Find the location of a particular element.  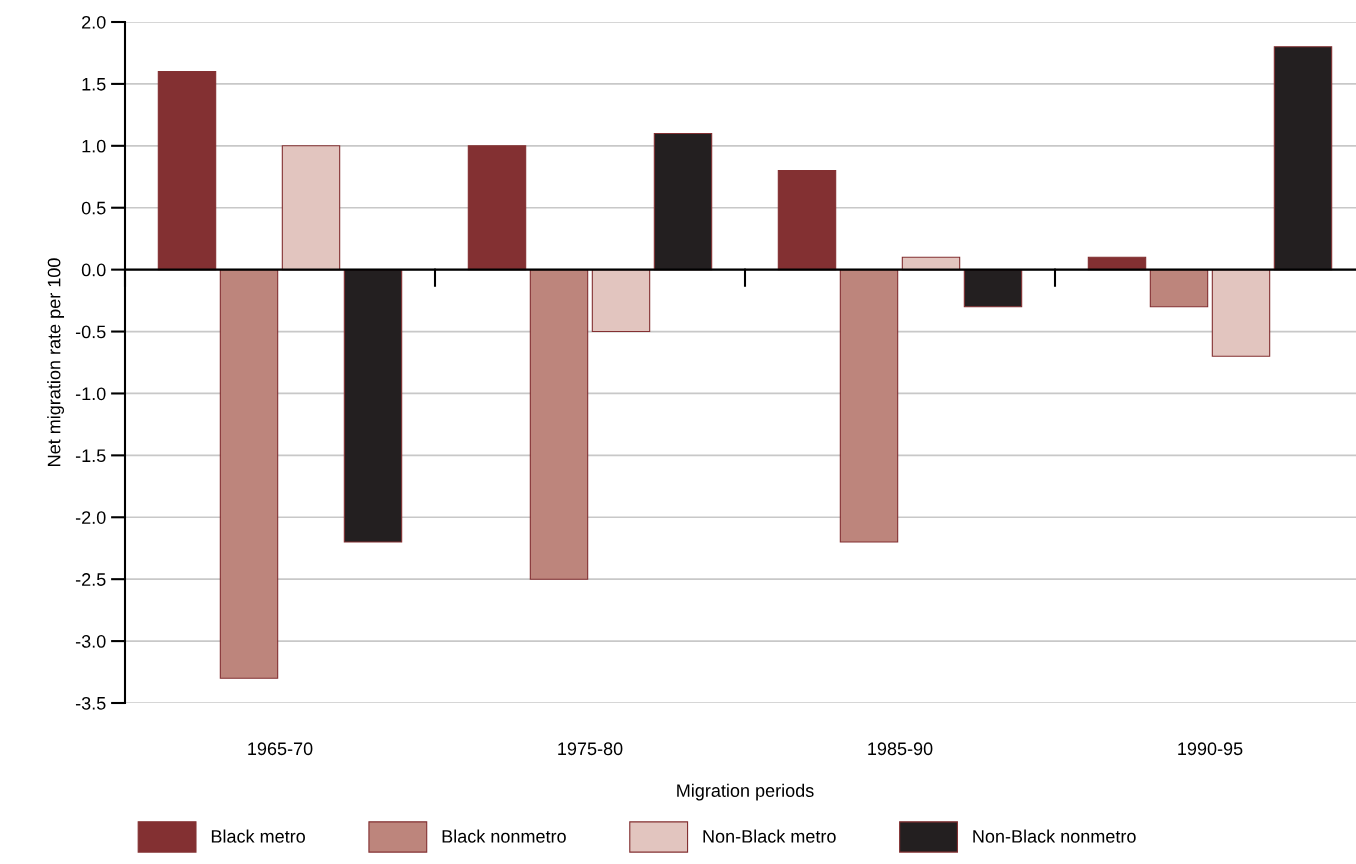

legend-label: Black metro is located at coordinates (258, 836).